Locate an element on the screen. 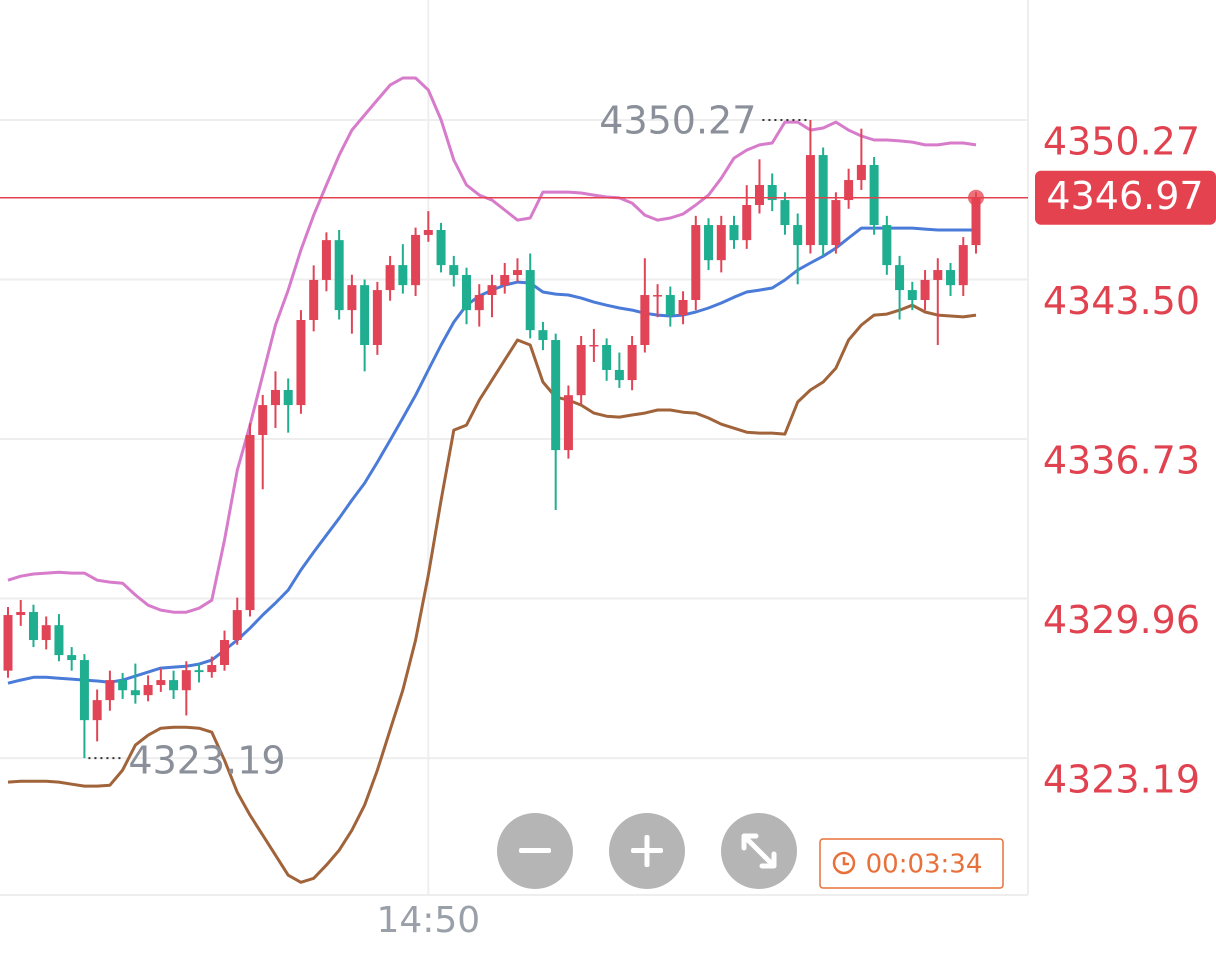 The height and width of the screenshot is (956, 1216). minus-icon is located at coordinates (535, 850).